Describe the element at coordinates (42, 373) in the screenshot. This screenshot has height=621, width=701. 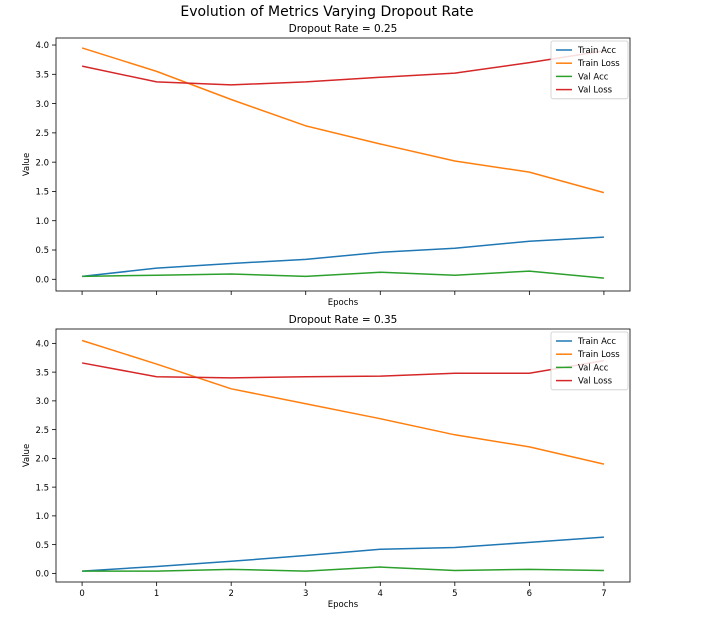
I see `y-tick-label-2: 3.5` at that location.